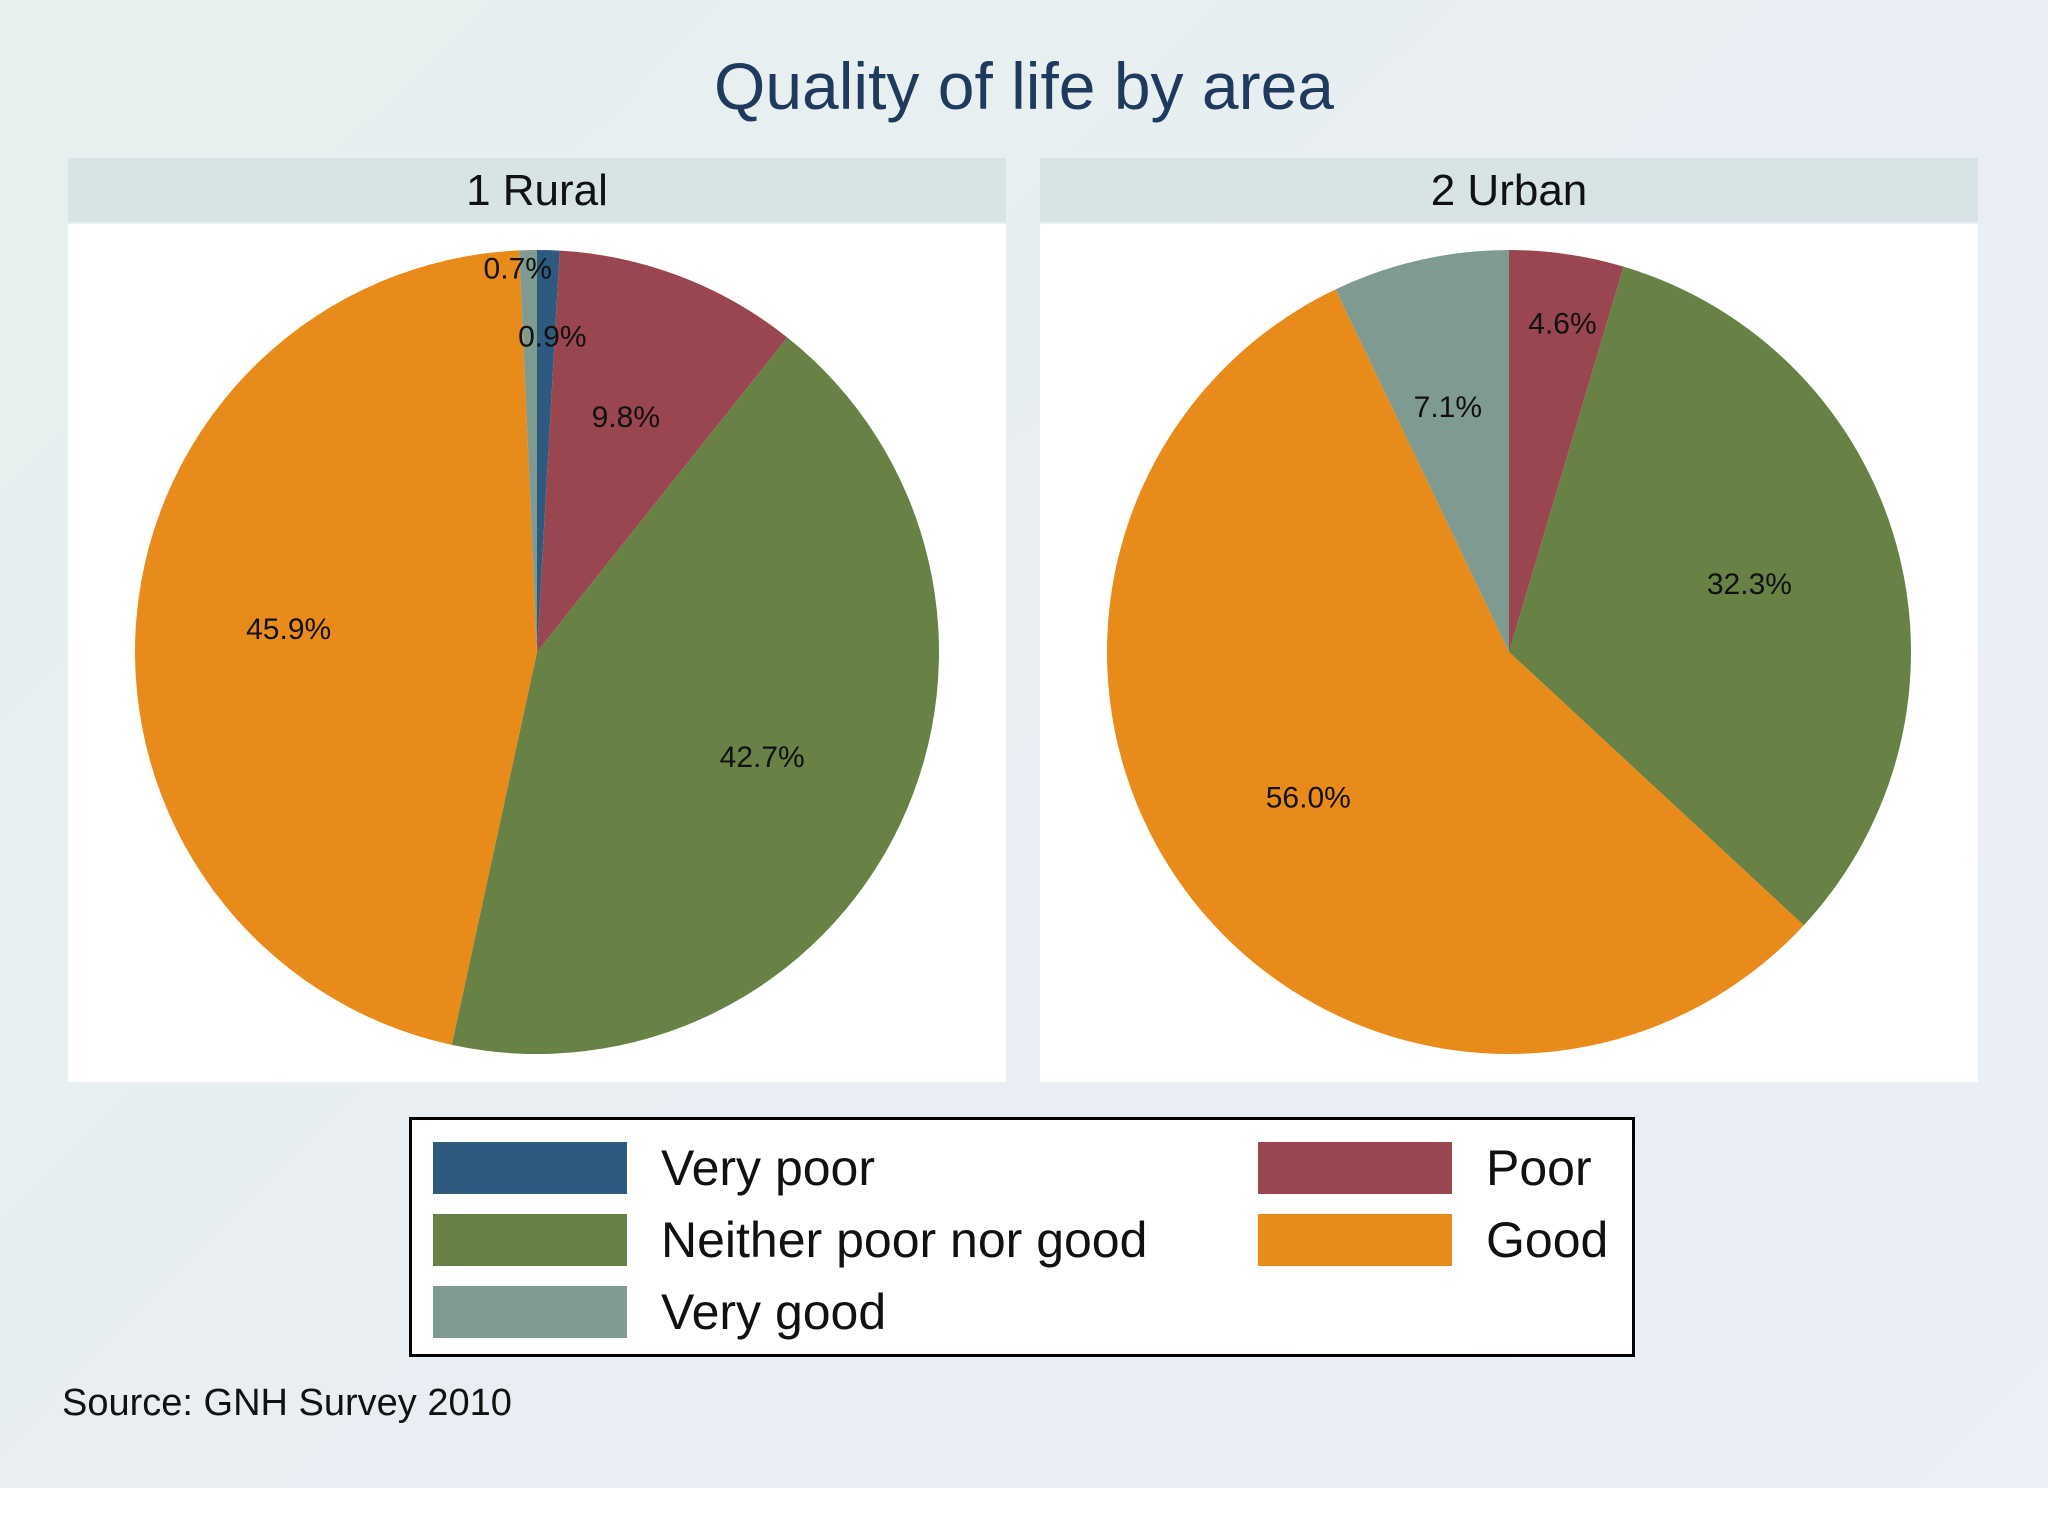 Image resolution: width=2048 pixels, height=1536 pixels. Describe the element at coordinates (288, 629) in the screenshot. I see `slice-label-rural-good: 45.9%` at that location.